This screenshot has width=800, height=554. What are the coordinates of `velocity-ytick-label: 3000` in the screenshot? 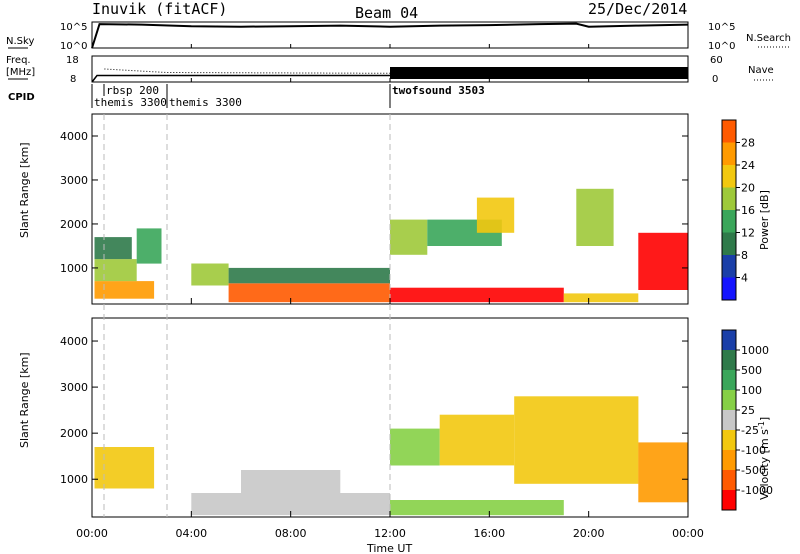 It's located at (74, 387).